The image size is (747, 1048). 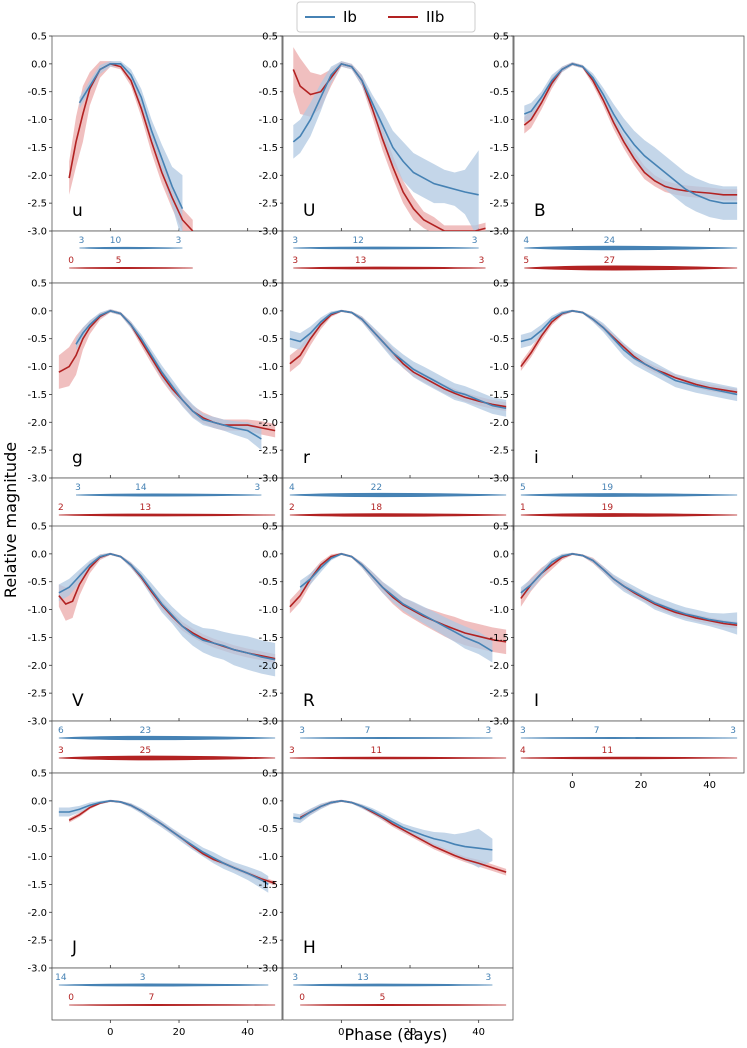 I want to click on band-Ib-i, so click(x=629, y=355).